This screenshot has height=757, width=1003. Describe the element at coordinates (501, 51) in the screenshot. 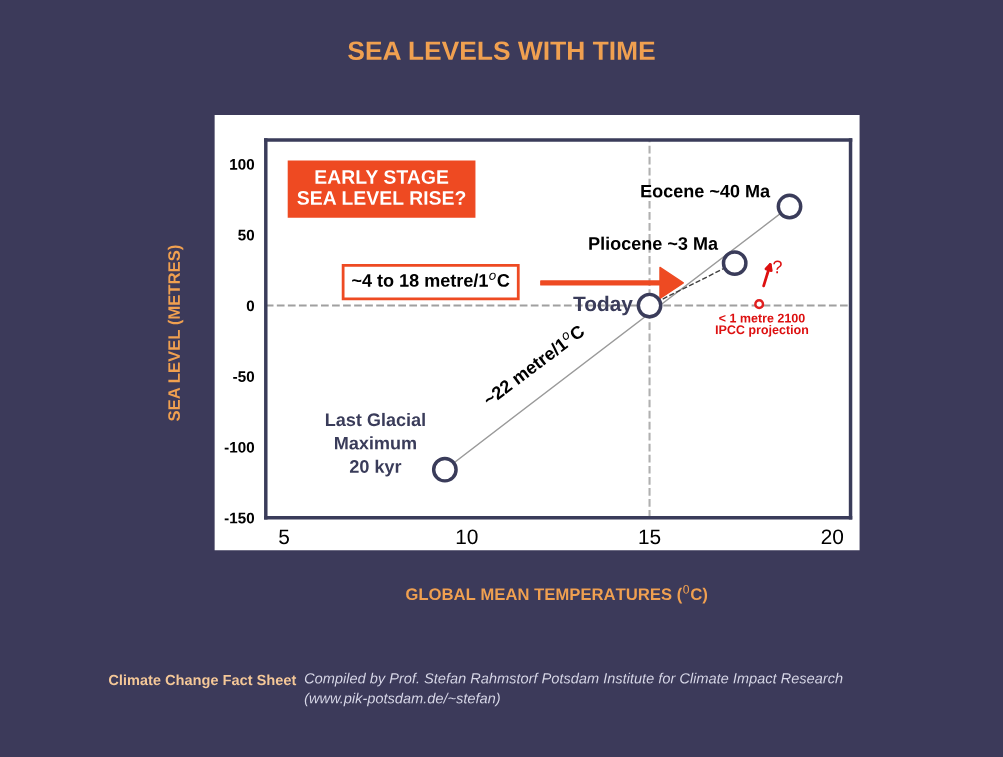

I see `chart-title: SEA LEVELS WITH TIME` at that location.